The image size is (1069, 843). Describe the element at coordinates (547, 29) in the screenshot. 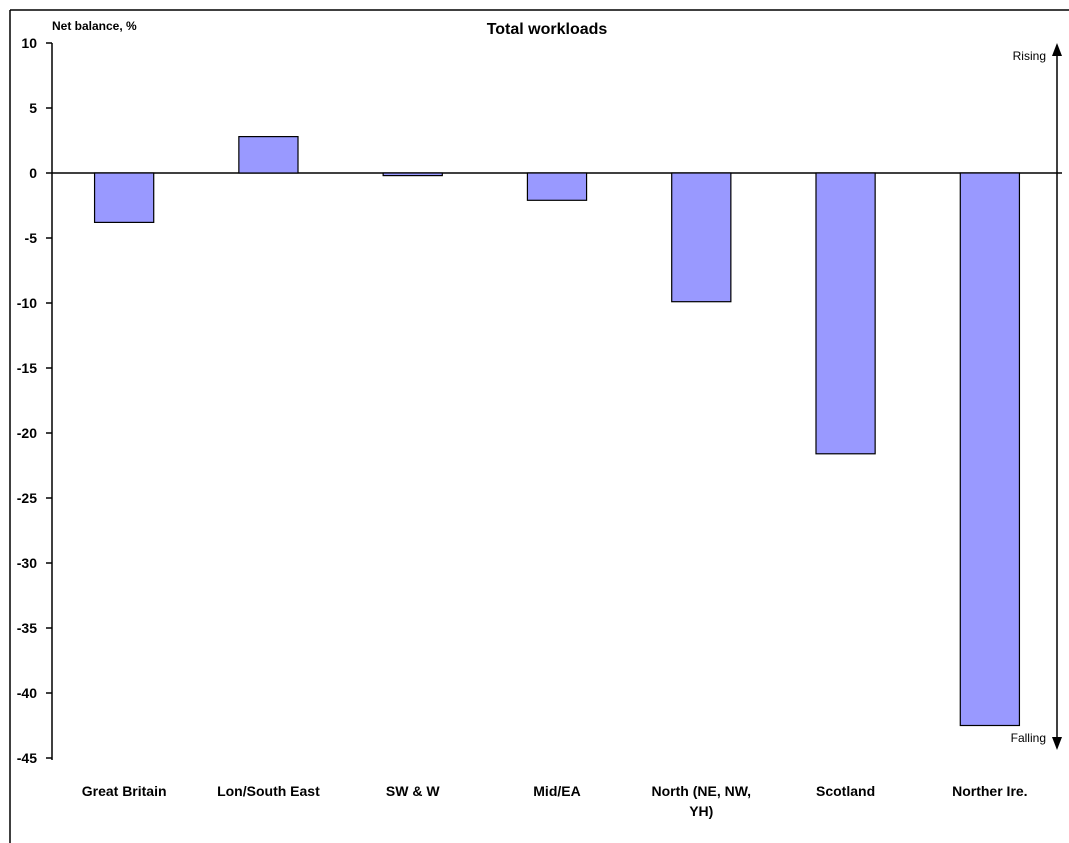

I see `chart-title: Total workloads` at that location.